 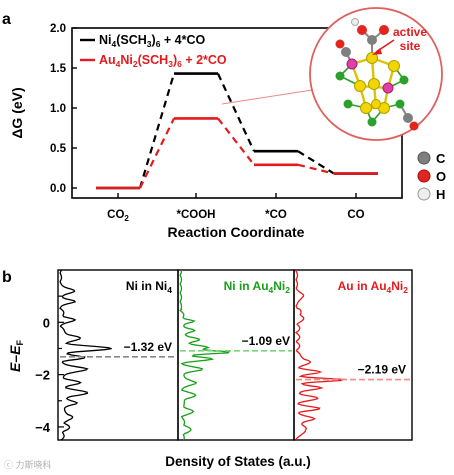 What do you see at coordinates (148, 347) in the screenshot?
I see `d-band-center-label-ni-in-ni4: −1.32 eV` at bounding box center [148, 347].